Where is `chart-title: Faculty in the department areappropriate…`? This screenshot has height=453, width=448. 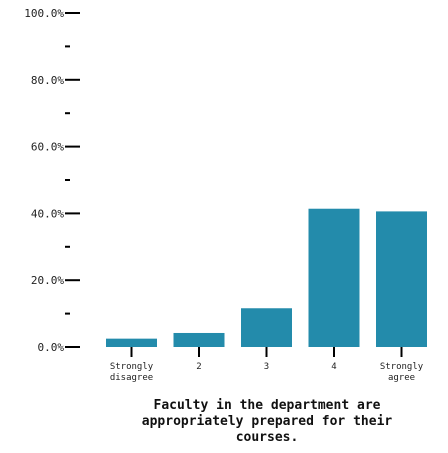 chart-title: Faculty in the department areappropriate… is located at coordinates (267, 421).